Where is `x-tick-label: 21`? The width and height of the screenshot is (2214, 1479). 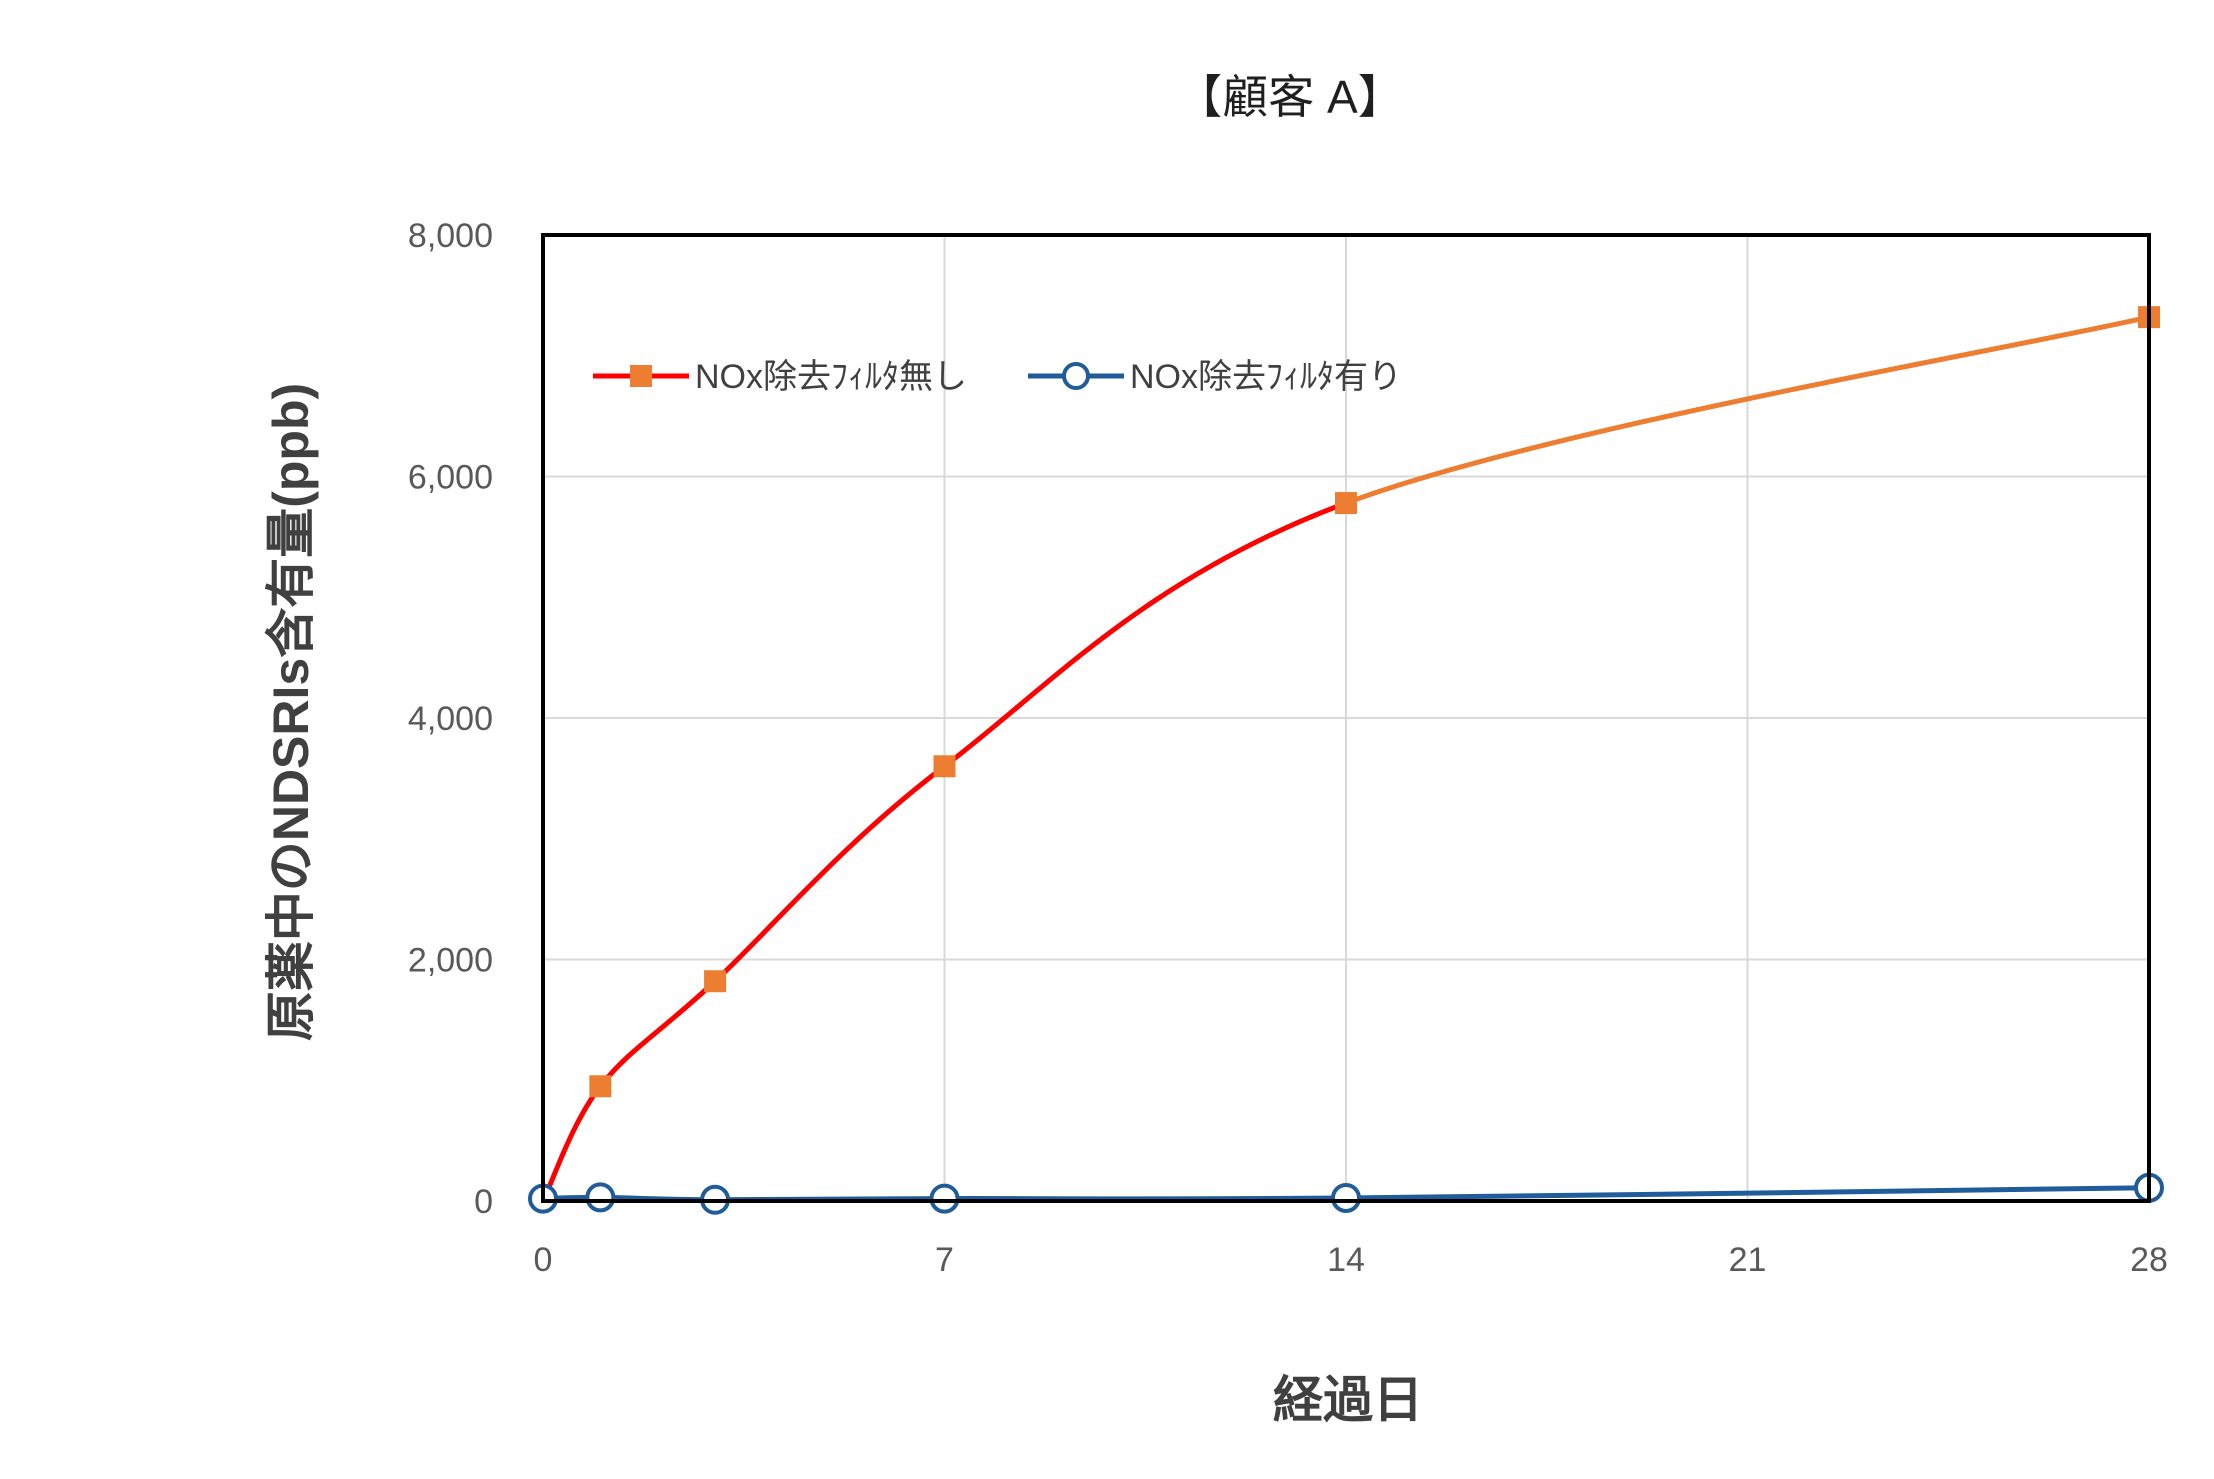 x-tick-label: 21 is located at coordinates (1748, 1260).